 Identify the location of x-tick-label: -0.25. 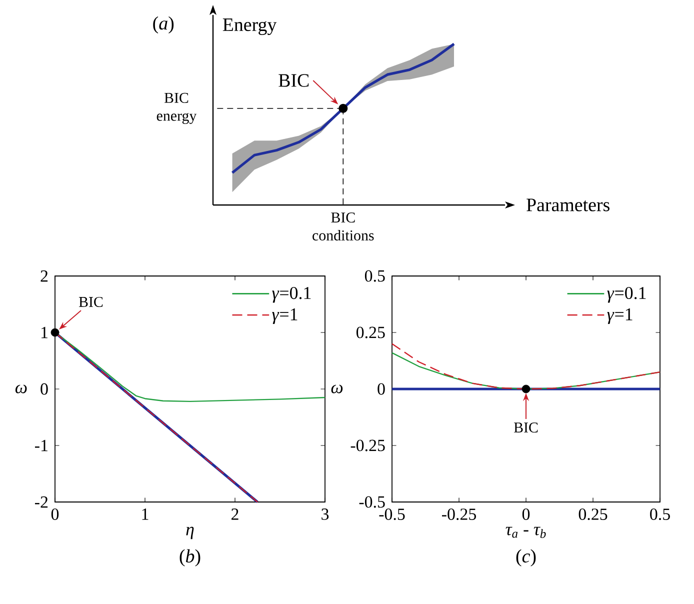
(459, 514).